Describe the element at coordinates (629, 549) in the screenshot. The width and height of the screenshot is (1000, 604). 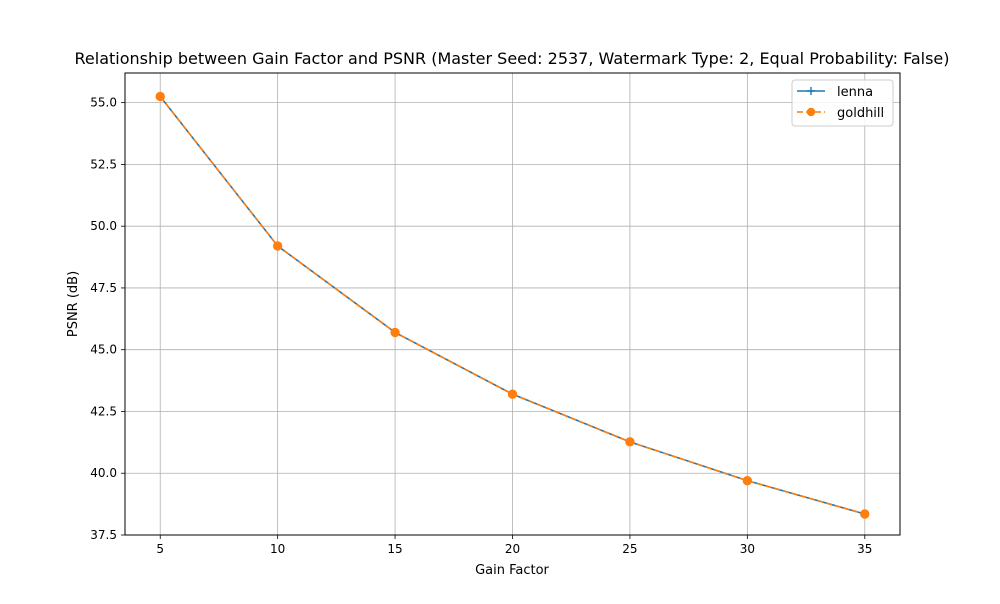
I see `x-tick-label: 25` at that location.